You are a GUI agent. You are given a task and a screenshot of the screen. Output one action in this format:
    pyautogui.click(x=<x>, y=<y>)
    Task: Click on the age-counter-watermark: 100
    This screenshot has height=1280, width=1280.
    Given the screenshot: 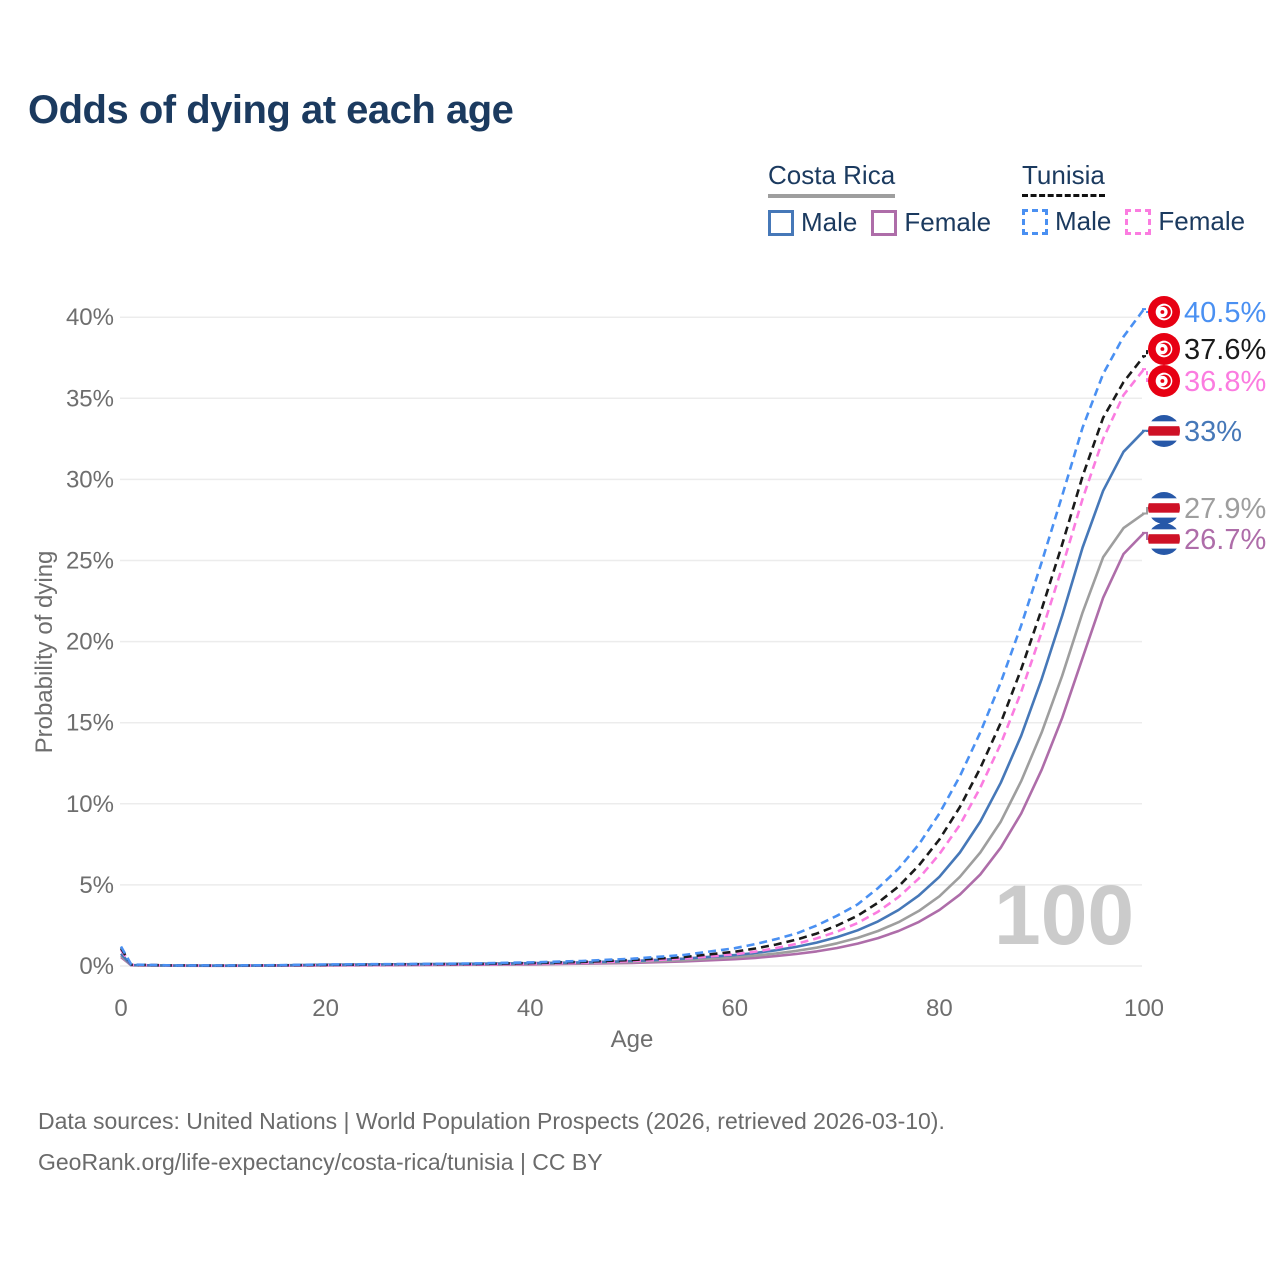 What is the action you would take?
    pyautogui.click(x=1064, y=915)
    